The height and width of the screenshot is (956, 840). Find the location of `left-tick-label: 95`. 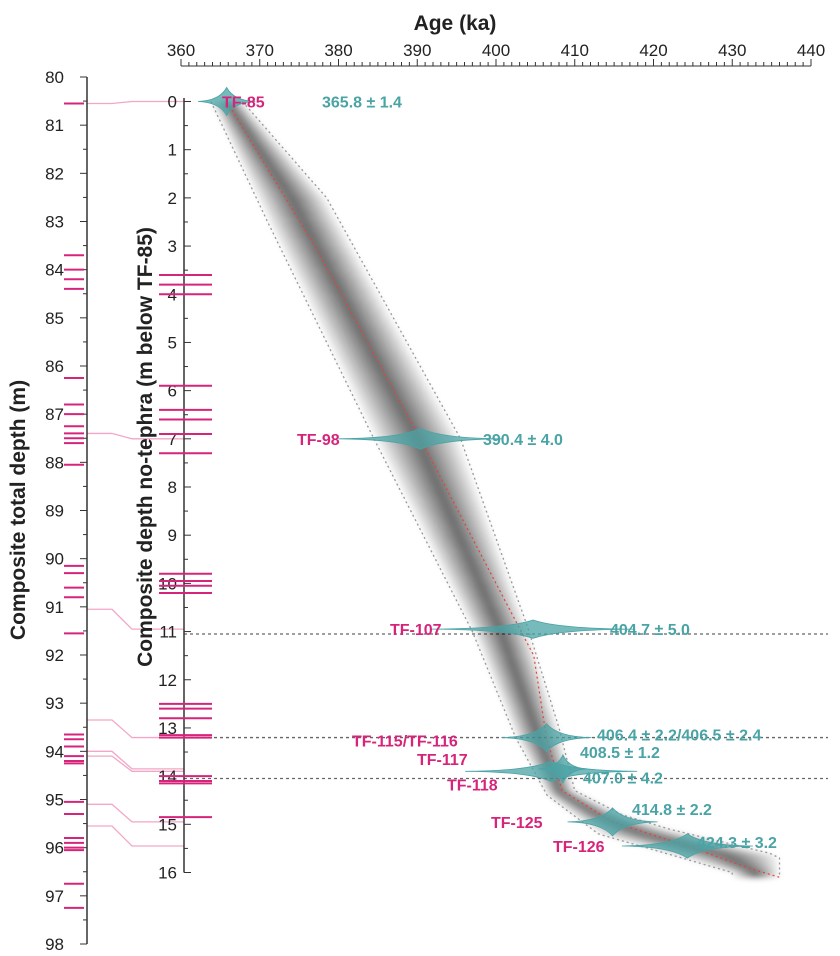

left-tick-label: 95 is located at coordinates (54, 800).